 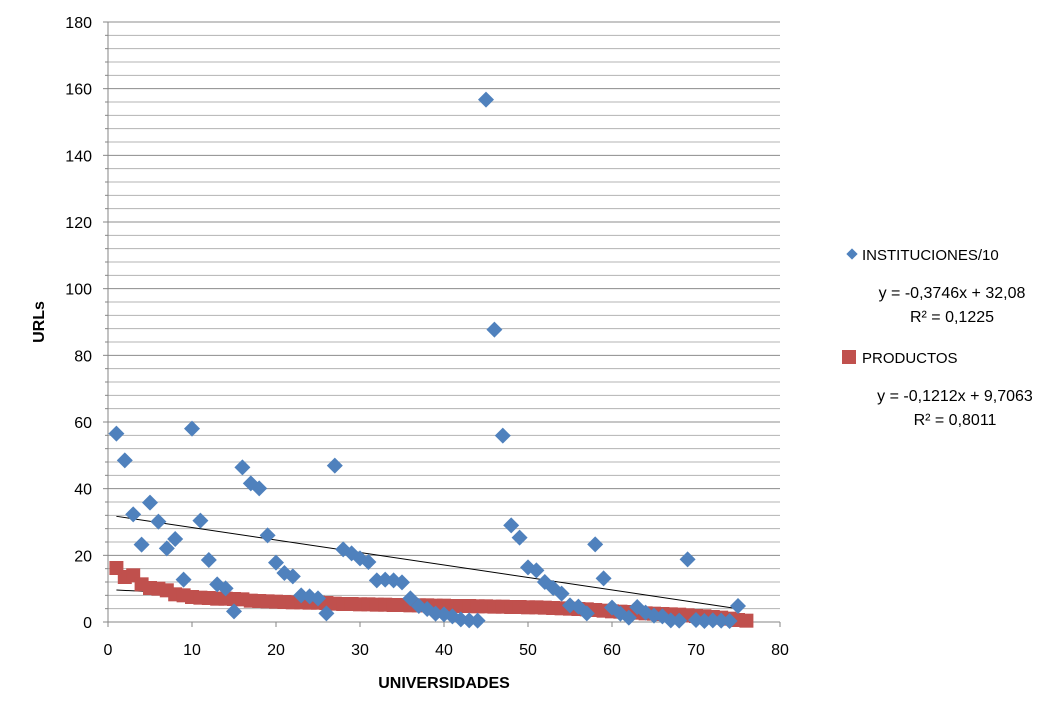 What do you see at coordinates (78, 223) in the screenshot?
I see `y-tick-label: 120` at bounding box center [78, 223].